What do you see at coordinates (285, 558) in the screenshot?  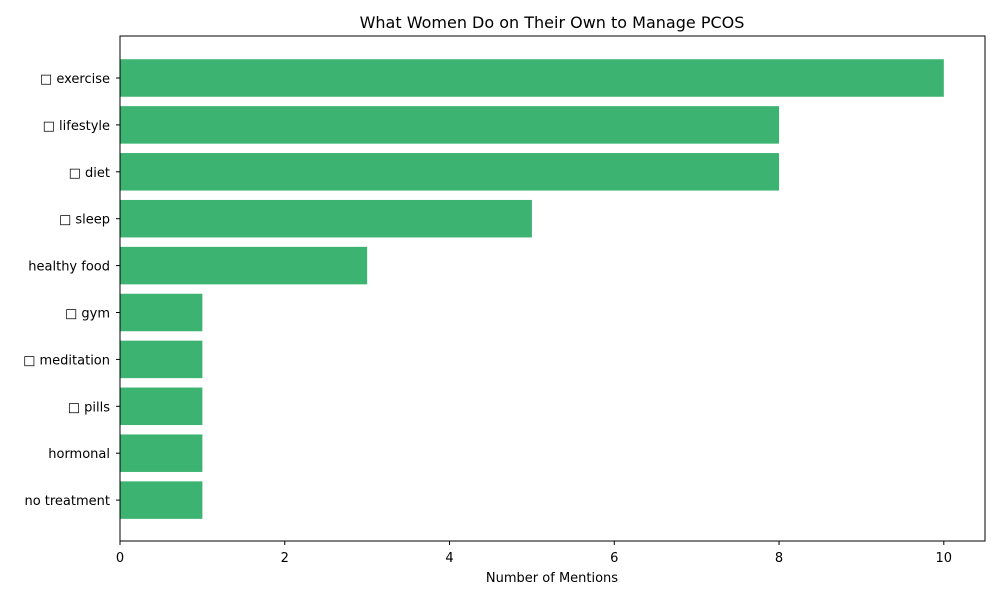 I see `x-tick-label: 2` at bounding box center [285, 558].